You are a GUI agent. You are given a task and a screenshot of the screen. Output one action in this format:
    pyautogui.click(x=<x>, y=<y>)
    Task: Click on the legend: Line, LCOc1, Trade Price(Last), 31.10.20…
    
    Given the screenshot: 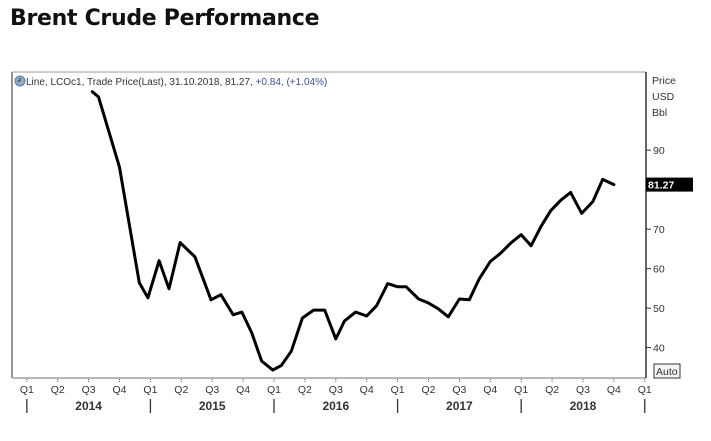 What is the action you would take?
    pyautogui.click(x=170, y=81)
    